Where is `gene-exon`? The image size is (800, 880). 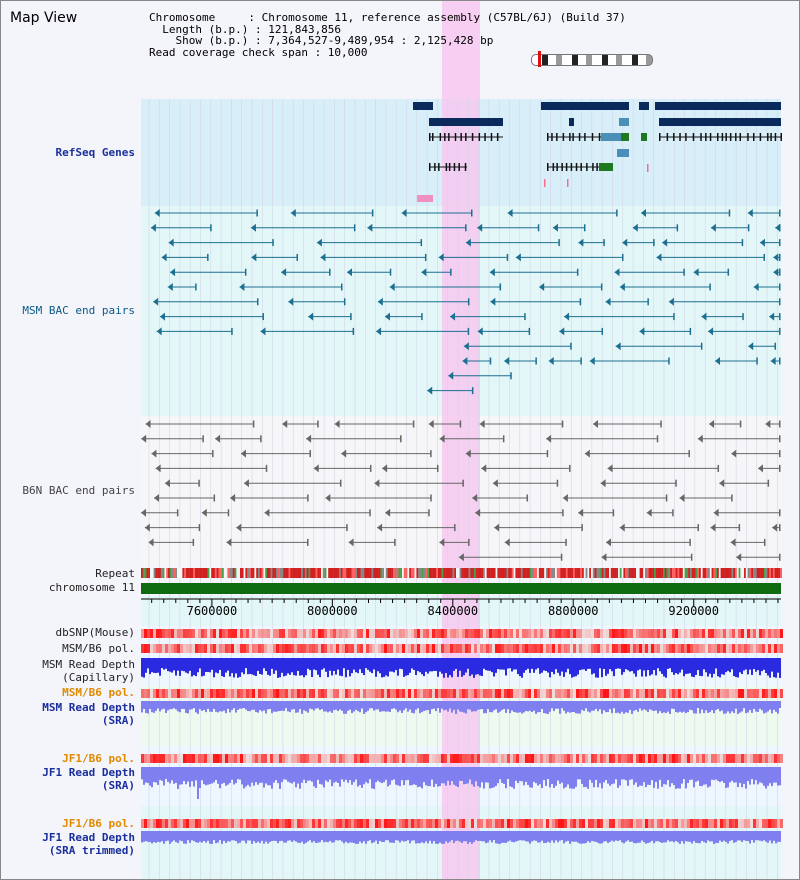
gene-exon is located at coordinates (710, 137).